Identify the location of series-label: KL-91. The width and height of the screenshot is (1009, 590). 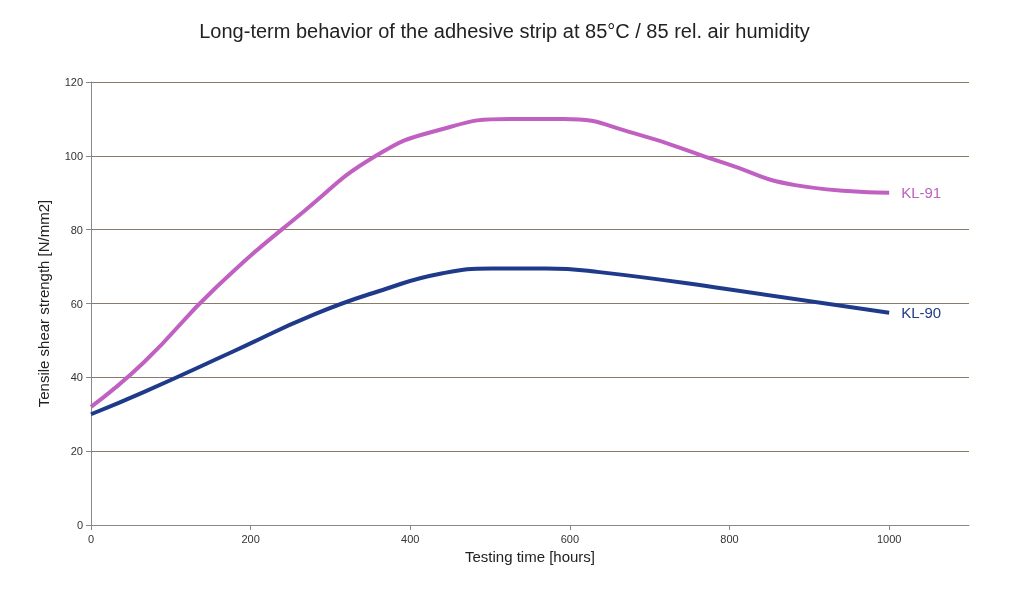
(921, 193).